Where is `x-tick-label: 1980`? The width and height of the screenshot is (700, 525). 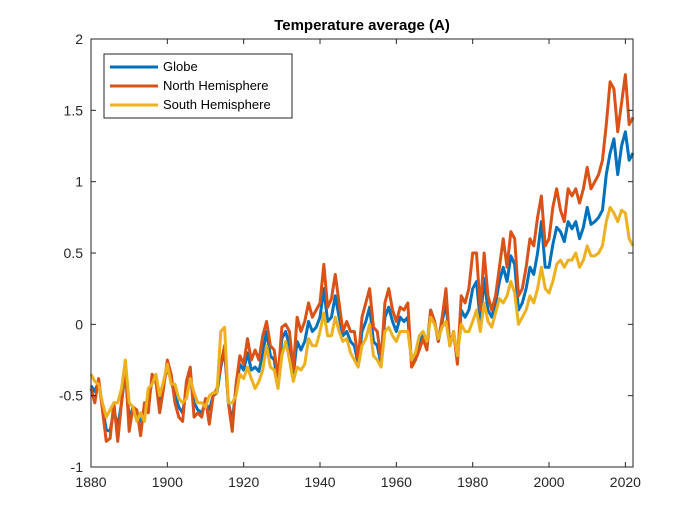 x-tick-label: 1980 is located at coordinates (472, 482).